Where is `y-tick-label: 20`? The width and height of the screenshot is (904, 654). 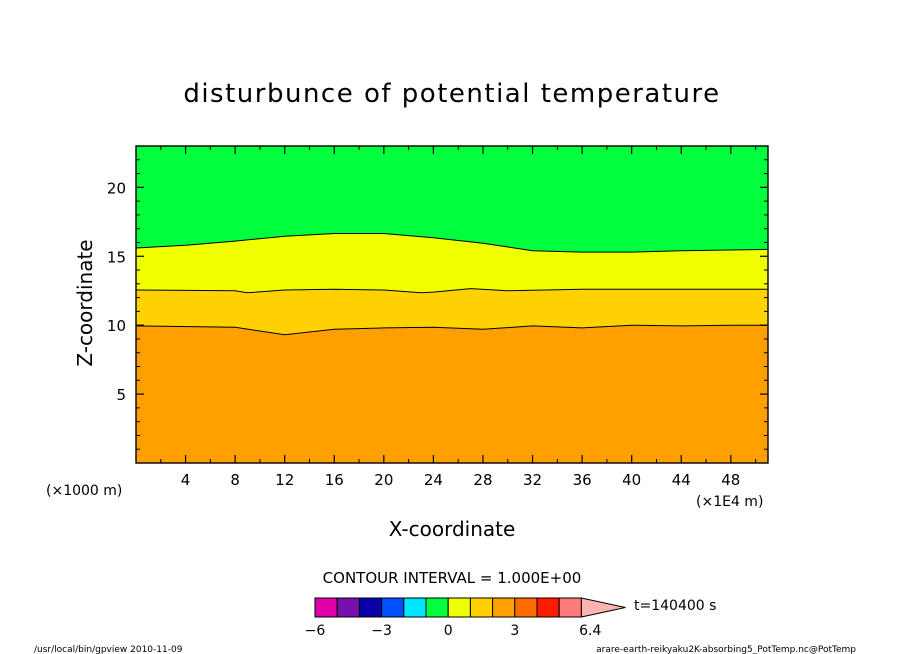 y-tick-label: 20 is located at coordinates (116, 188).